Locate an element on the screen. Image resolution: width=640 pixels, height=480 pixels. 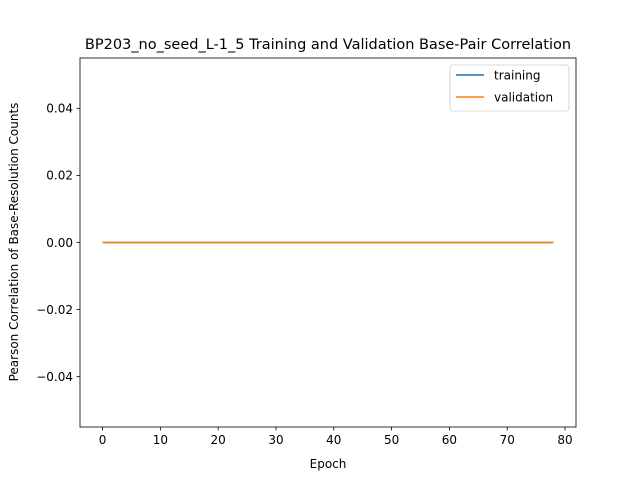
x-tick-label: 30 is located at coordinates (275, 440).